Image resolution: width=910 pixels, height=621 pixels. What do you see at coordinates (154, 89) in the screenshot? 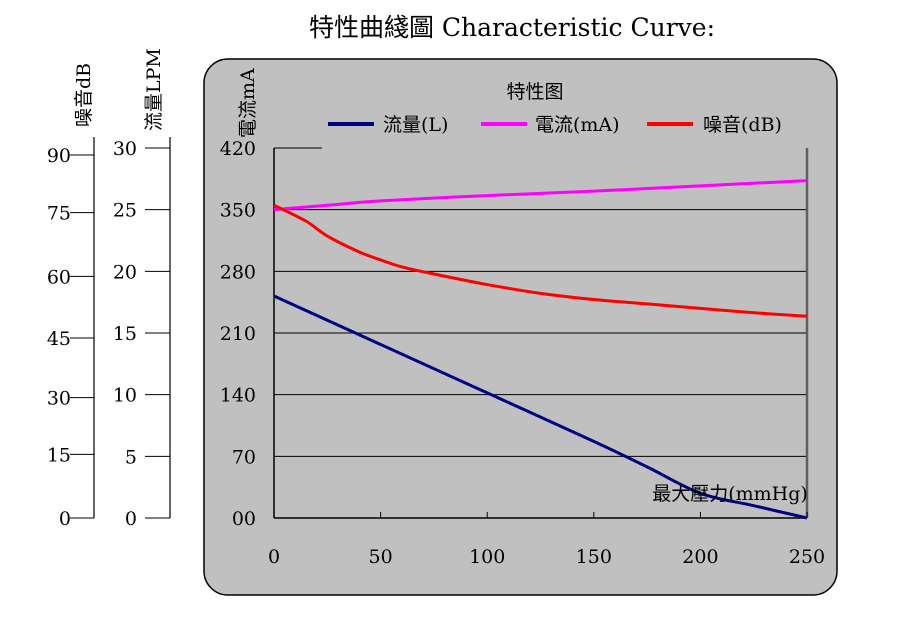
I see `flow-axis-label: 流量LPM` at bounding box center [154, 89].